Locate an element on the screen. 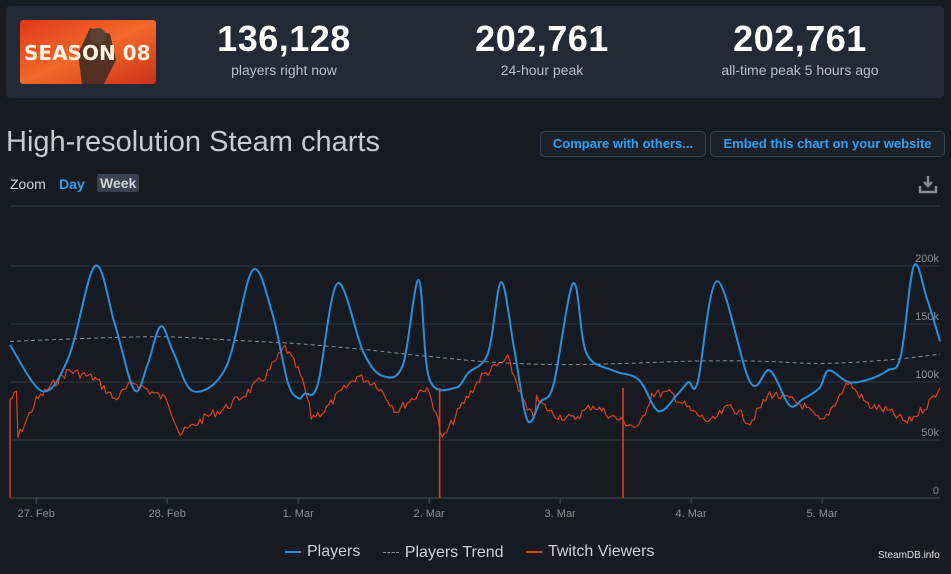  y-tick-label: 50k is located at coordinates (930, 433).